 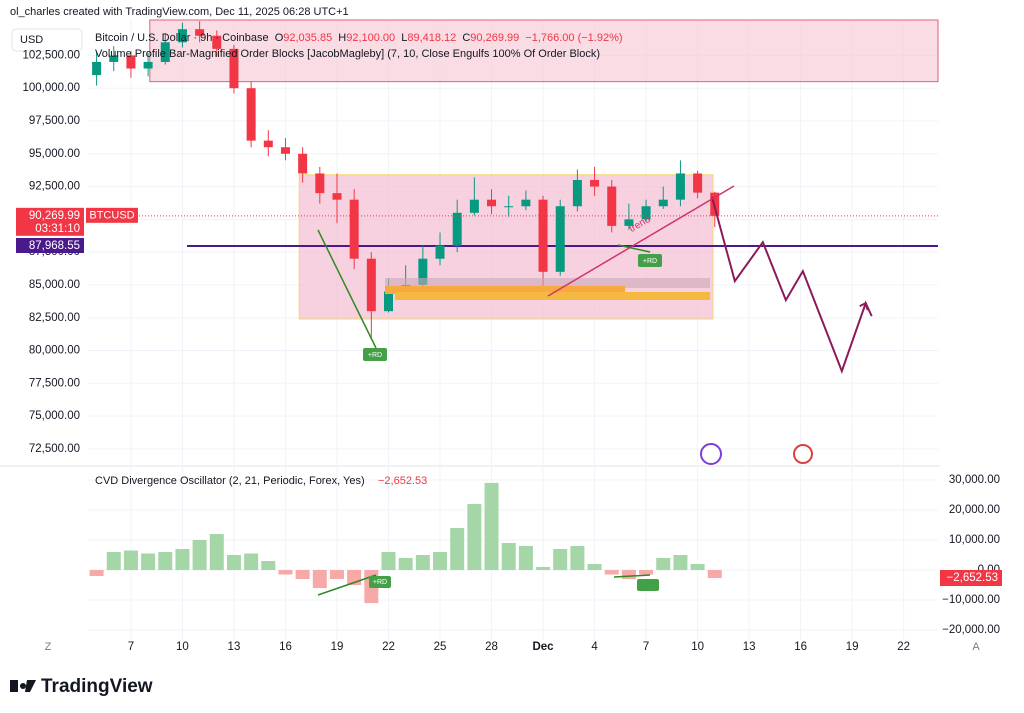 I want to click on axis-button: A, so click(x=976, y=647).